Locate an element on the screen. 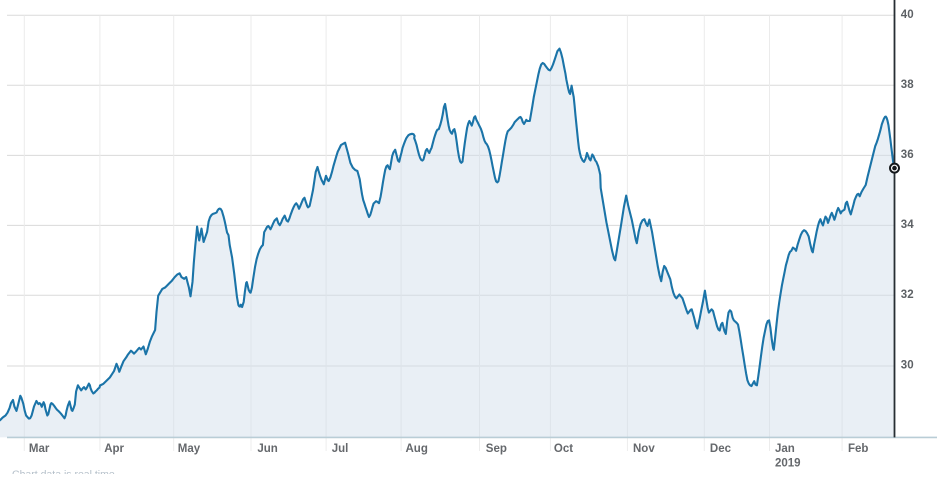  svg-text: Mar is located at coordinates (39, 449).